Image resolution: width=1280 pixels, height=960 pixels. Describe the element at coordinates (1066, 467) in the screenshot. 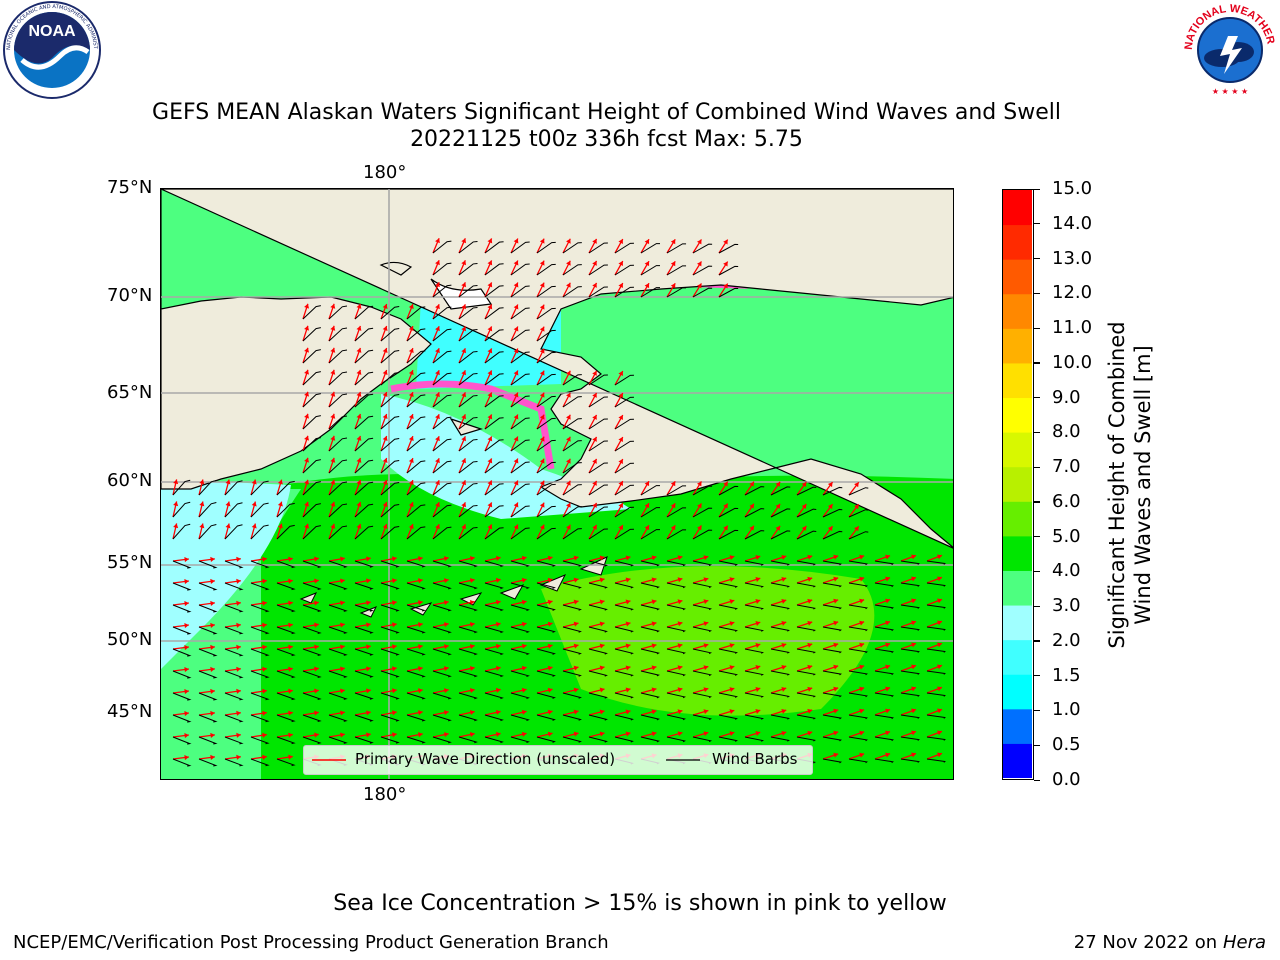

I see `colorbar-tick-label: 7.0` at that location.